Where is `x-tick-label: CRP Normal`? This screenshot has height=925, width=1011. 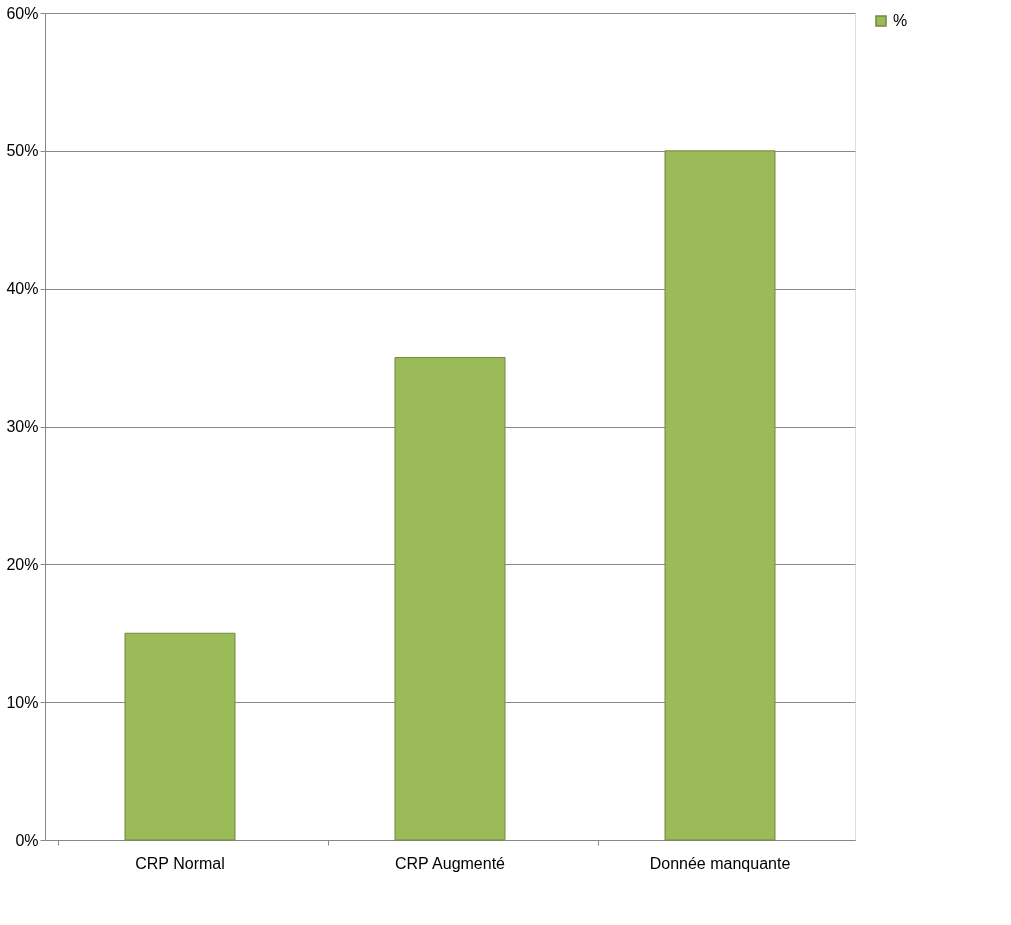
x-tick-label: CRP Normal is located at coordinates (180, 863).